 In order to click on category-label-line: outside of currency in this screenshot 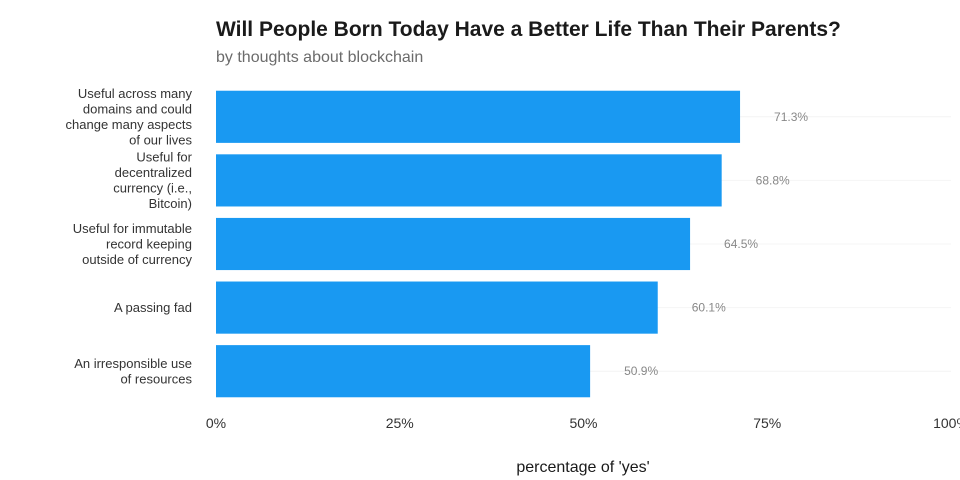, I will do `click(137, 259)`.